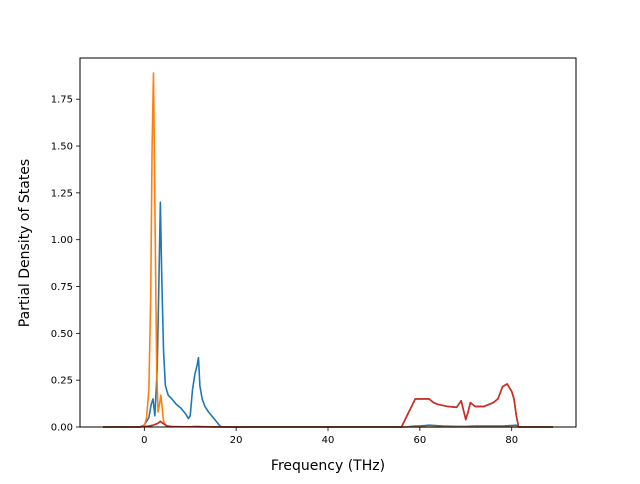  What do you see at coordinates (236, 440) in the screenshot?
I see `x-tick-label: 20` at bounding box center [236, 440].